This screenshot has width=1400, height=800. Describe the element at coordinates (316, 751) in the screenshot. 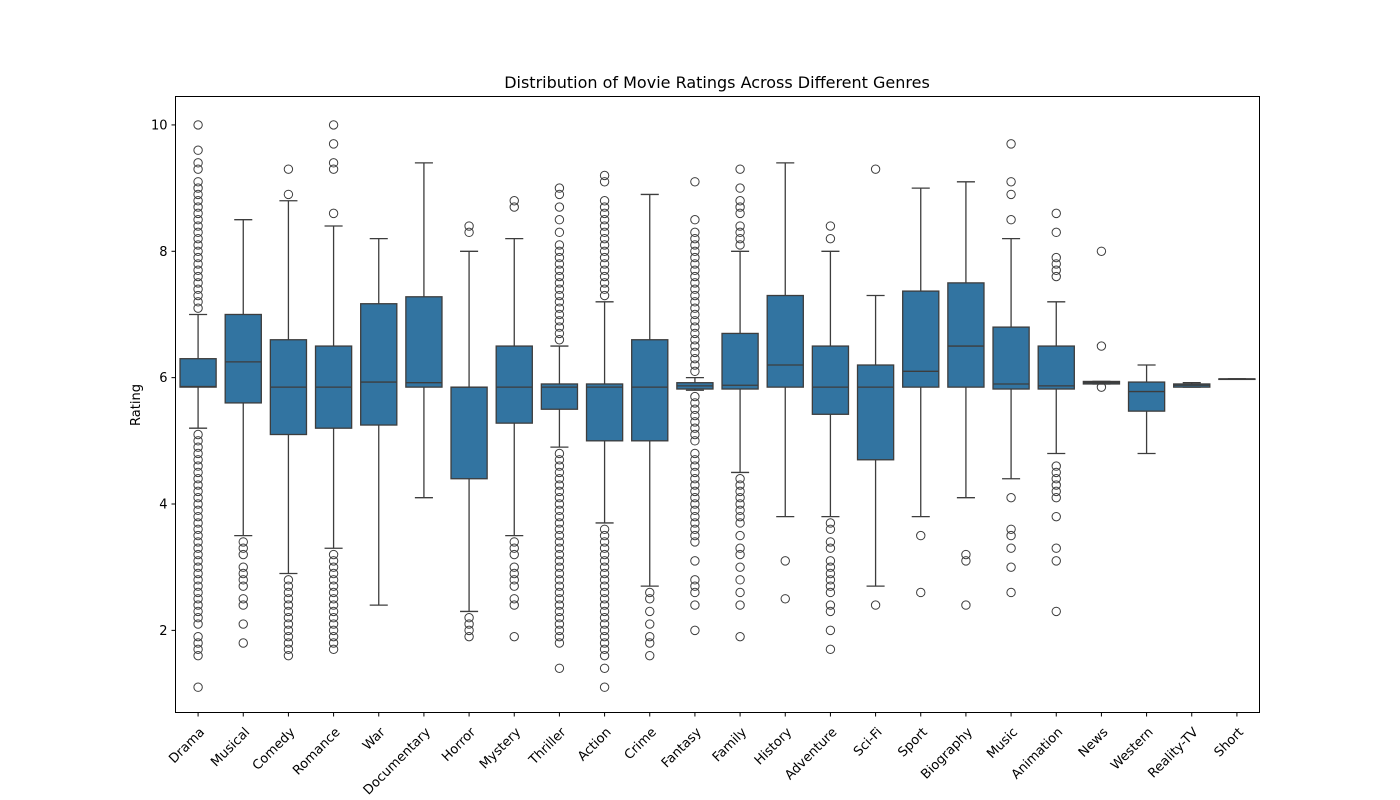

I see `x-tick-label: Romance` at that location.